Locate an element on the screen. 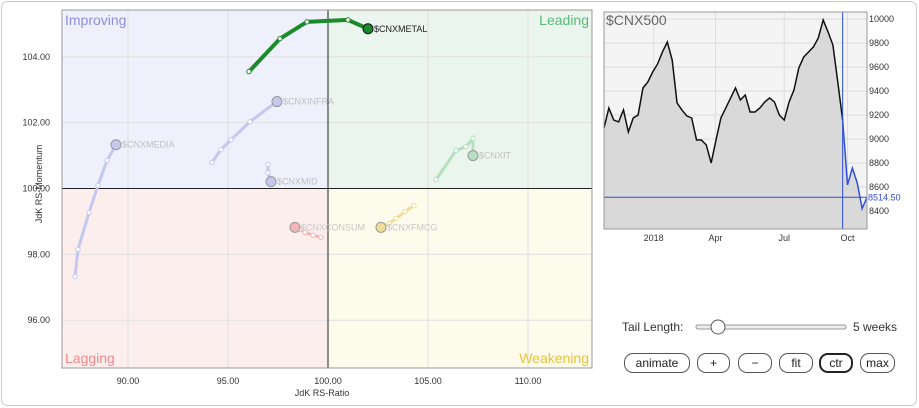 The height and width of the screenshot is (408, 919). x-tick-label: 105.00 is located at coordinates (428, 381).